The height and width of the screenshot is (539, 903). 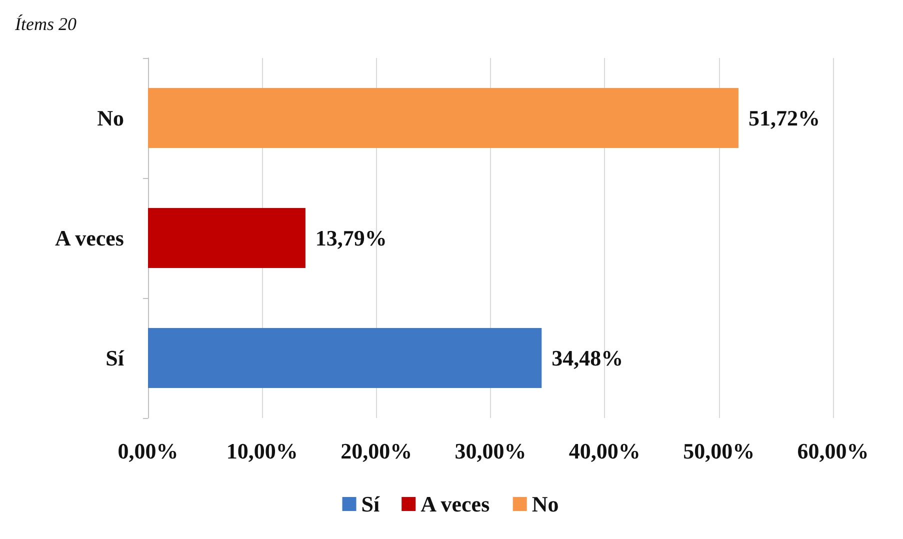 What do you see at coordinates (89, 238) in the screenshot?
I see `y-tick-label: A veces` at bounding box center [89, 238].